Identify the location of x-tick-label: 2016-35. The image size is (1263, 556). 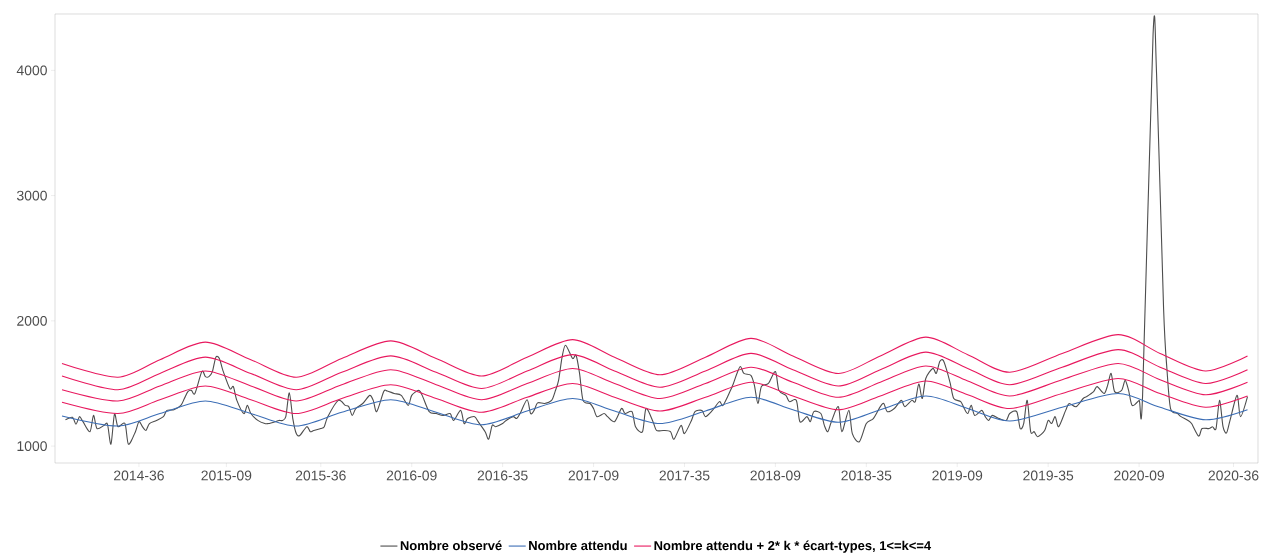
(502, 475).